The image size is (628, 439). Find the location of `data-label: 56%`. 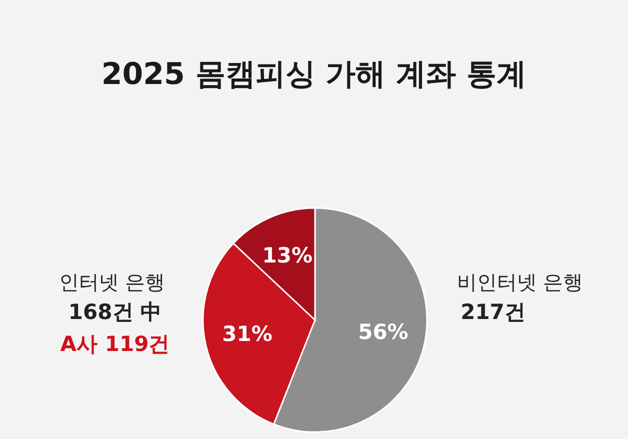

data-label: 56% is located at coordinates (383, 332).